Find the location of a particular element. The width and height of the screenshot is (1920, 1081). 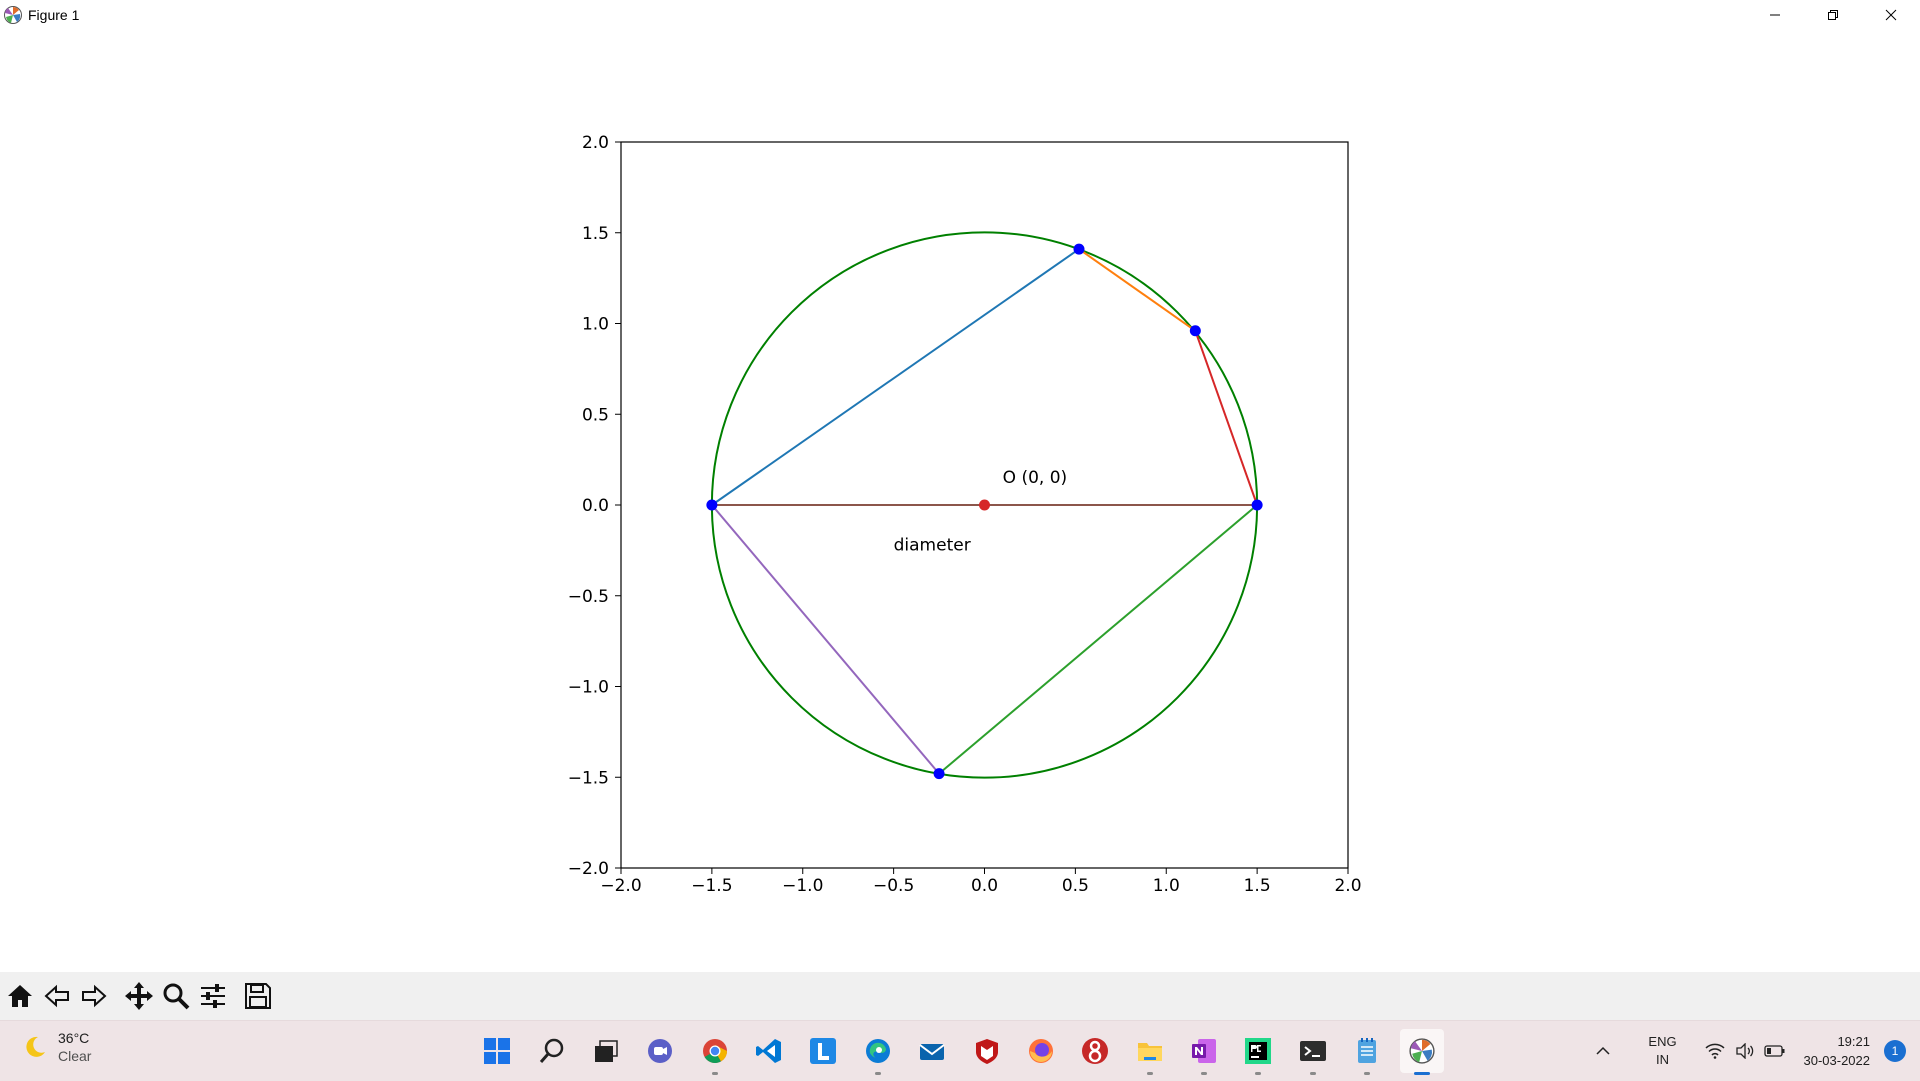

taskbar-mcafee-button is located at coordinates (987, 1051).